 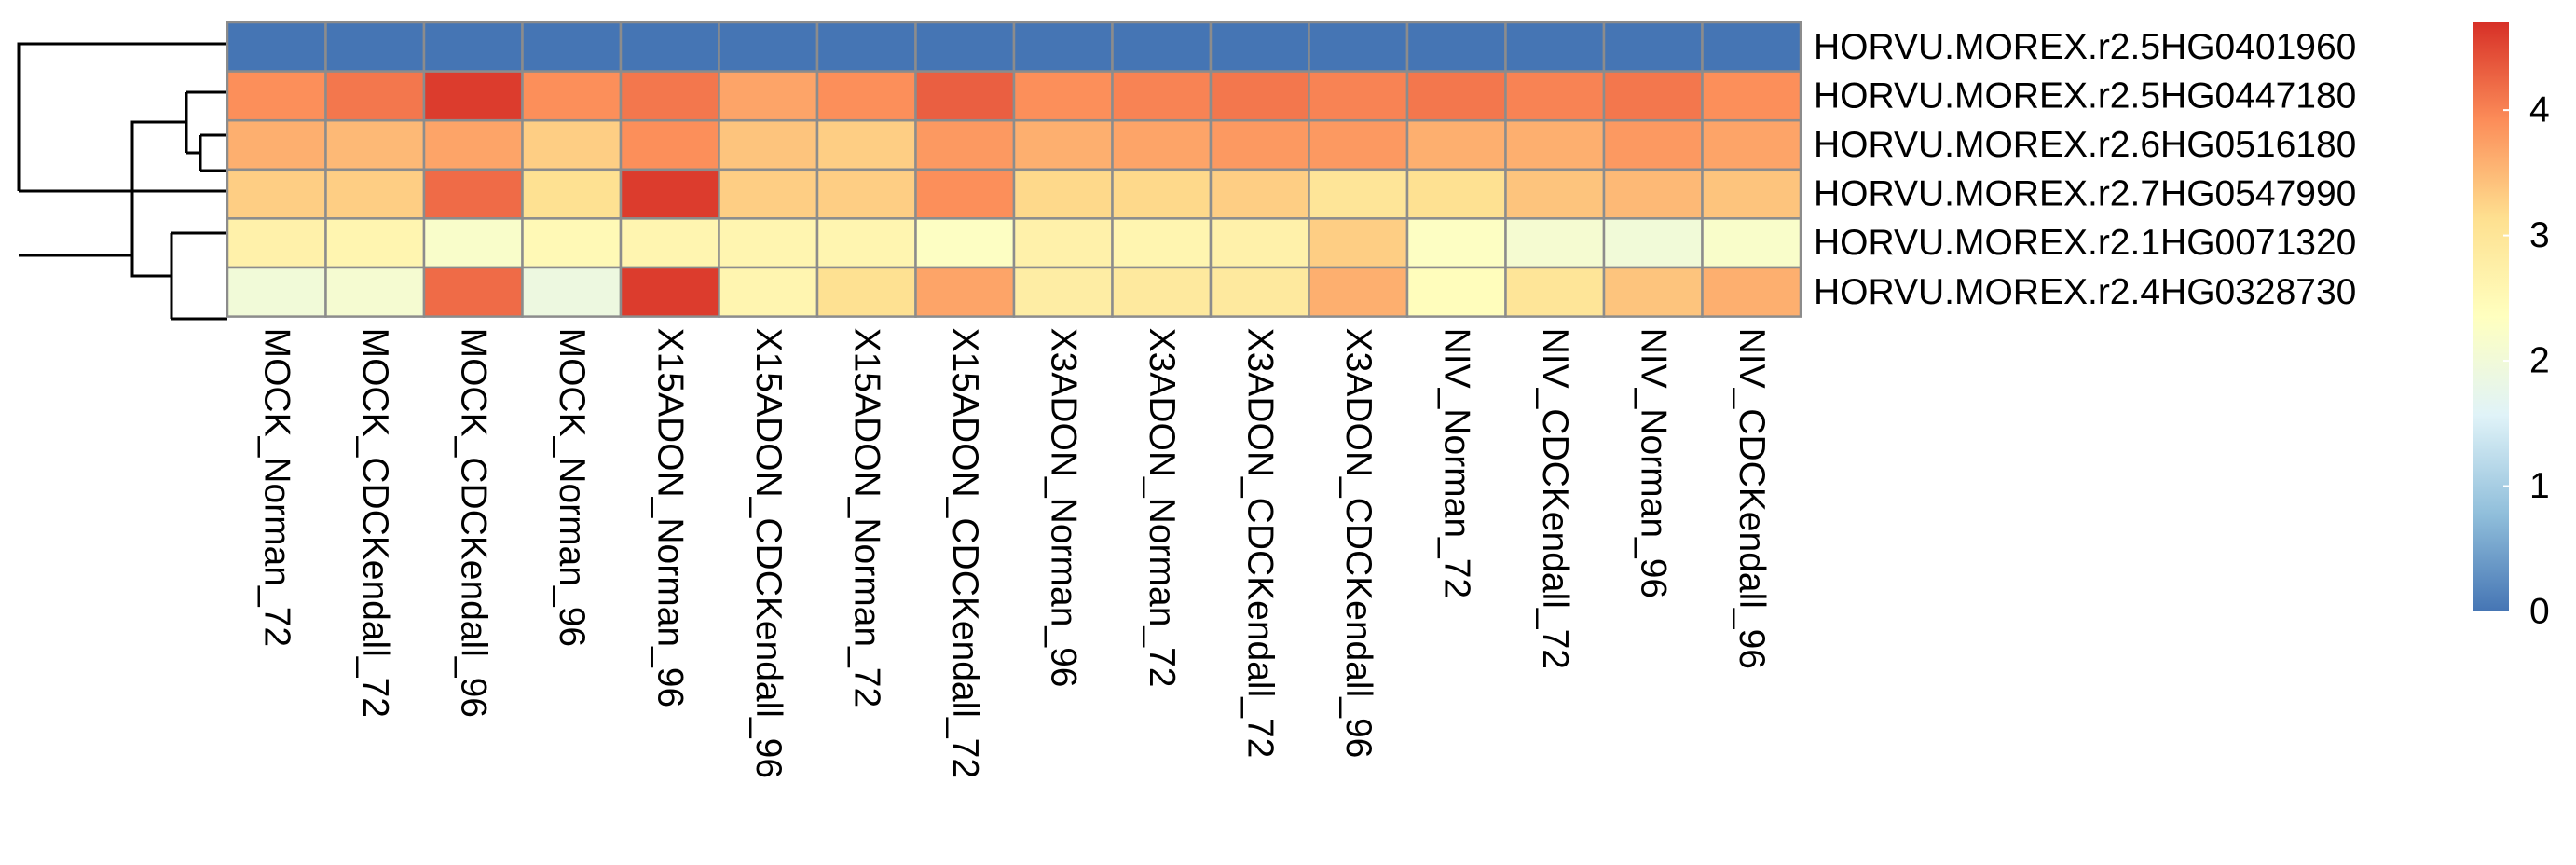 I want to click on column-label: X15ADON_CDCKendall_96, so click(x=768, y=553).